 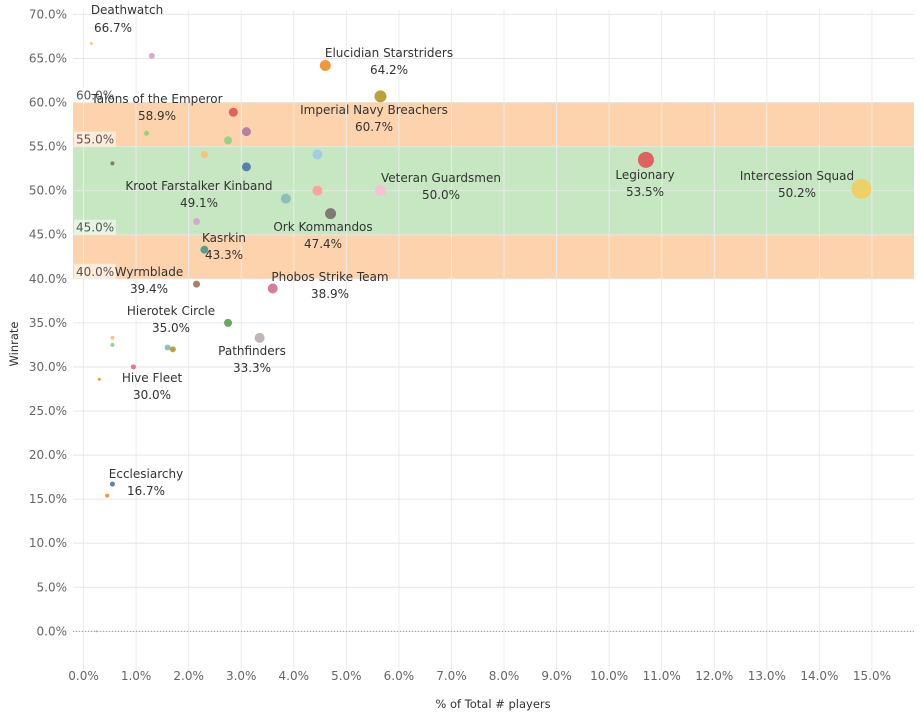 What do you see at coordinates (152, 378) in the screenshot?
I see `point-label-name: Hive Fleet` at bounding box center [152, 378].